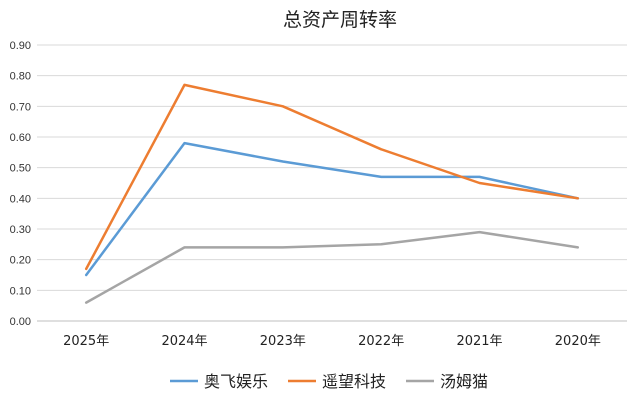 The height and width of the screenshot is (401, 640). Describe the element at coordinates (20, 322) in the screenshot. I see `y-tick-label: 0.00` at that location.